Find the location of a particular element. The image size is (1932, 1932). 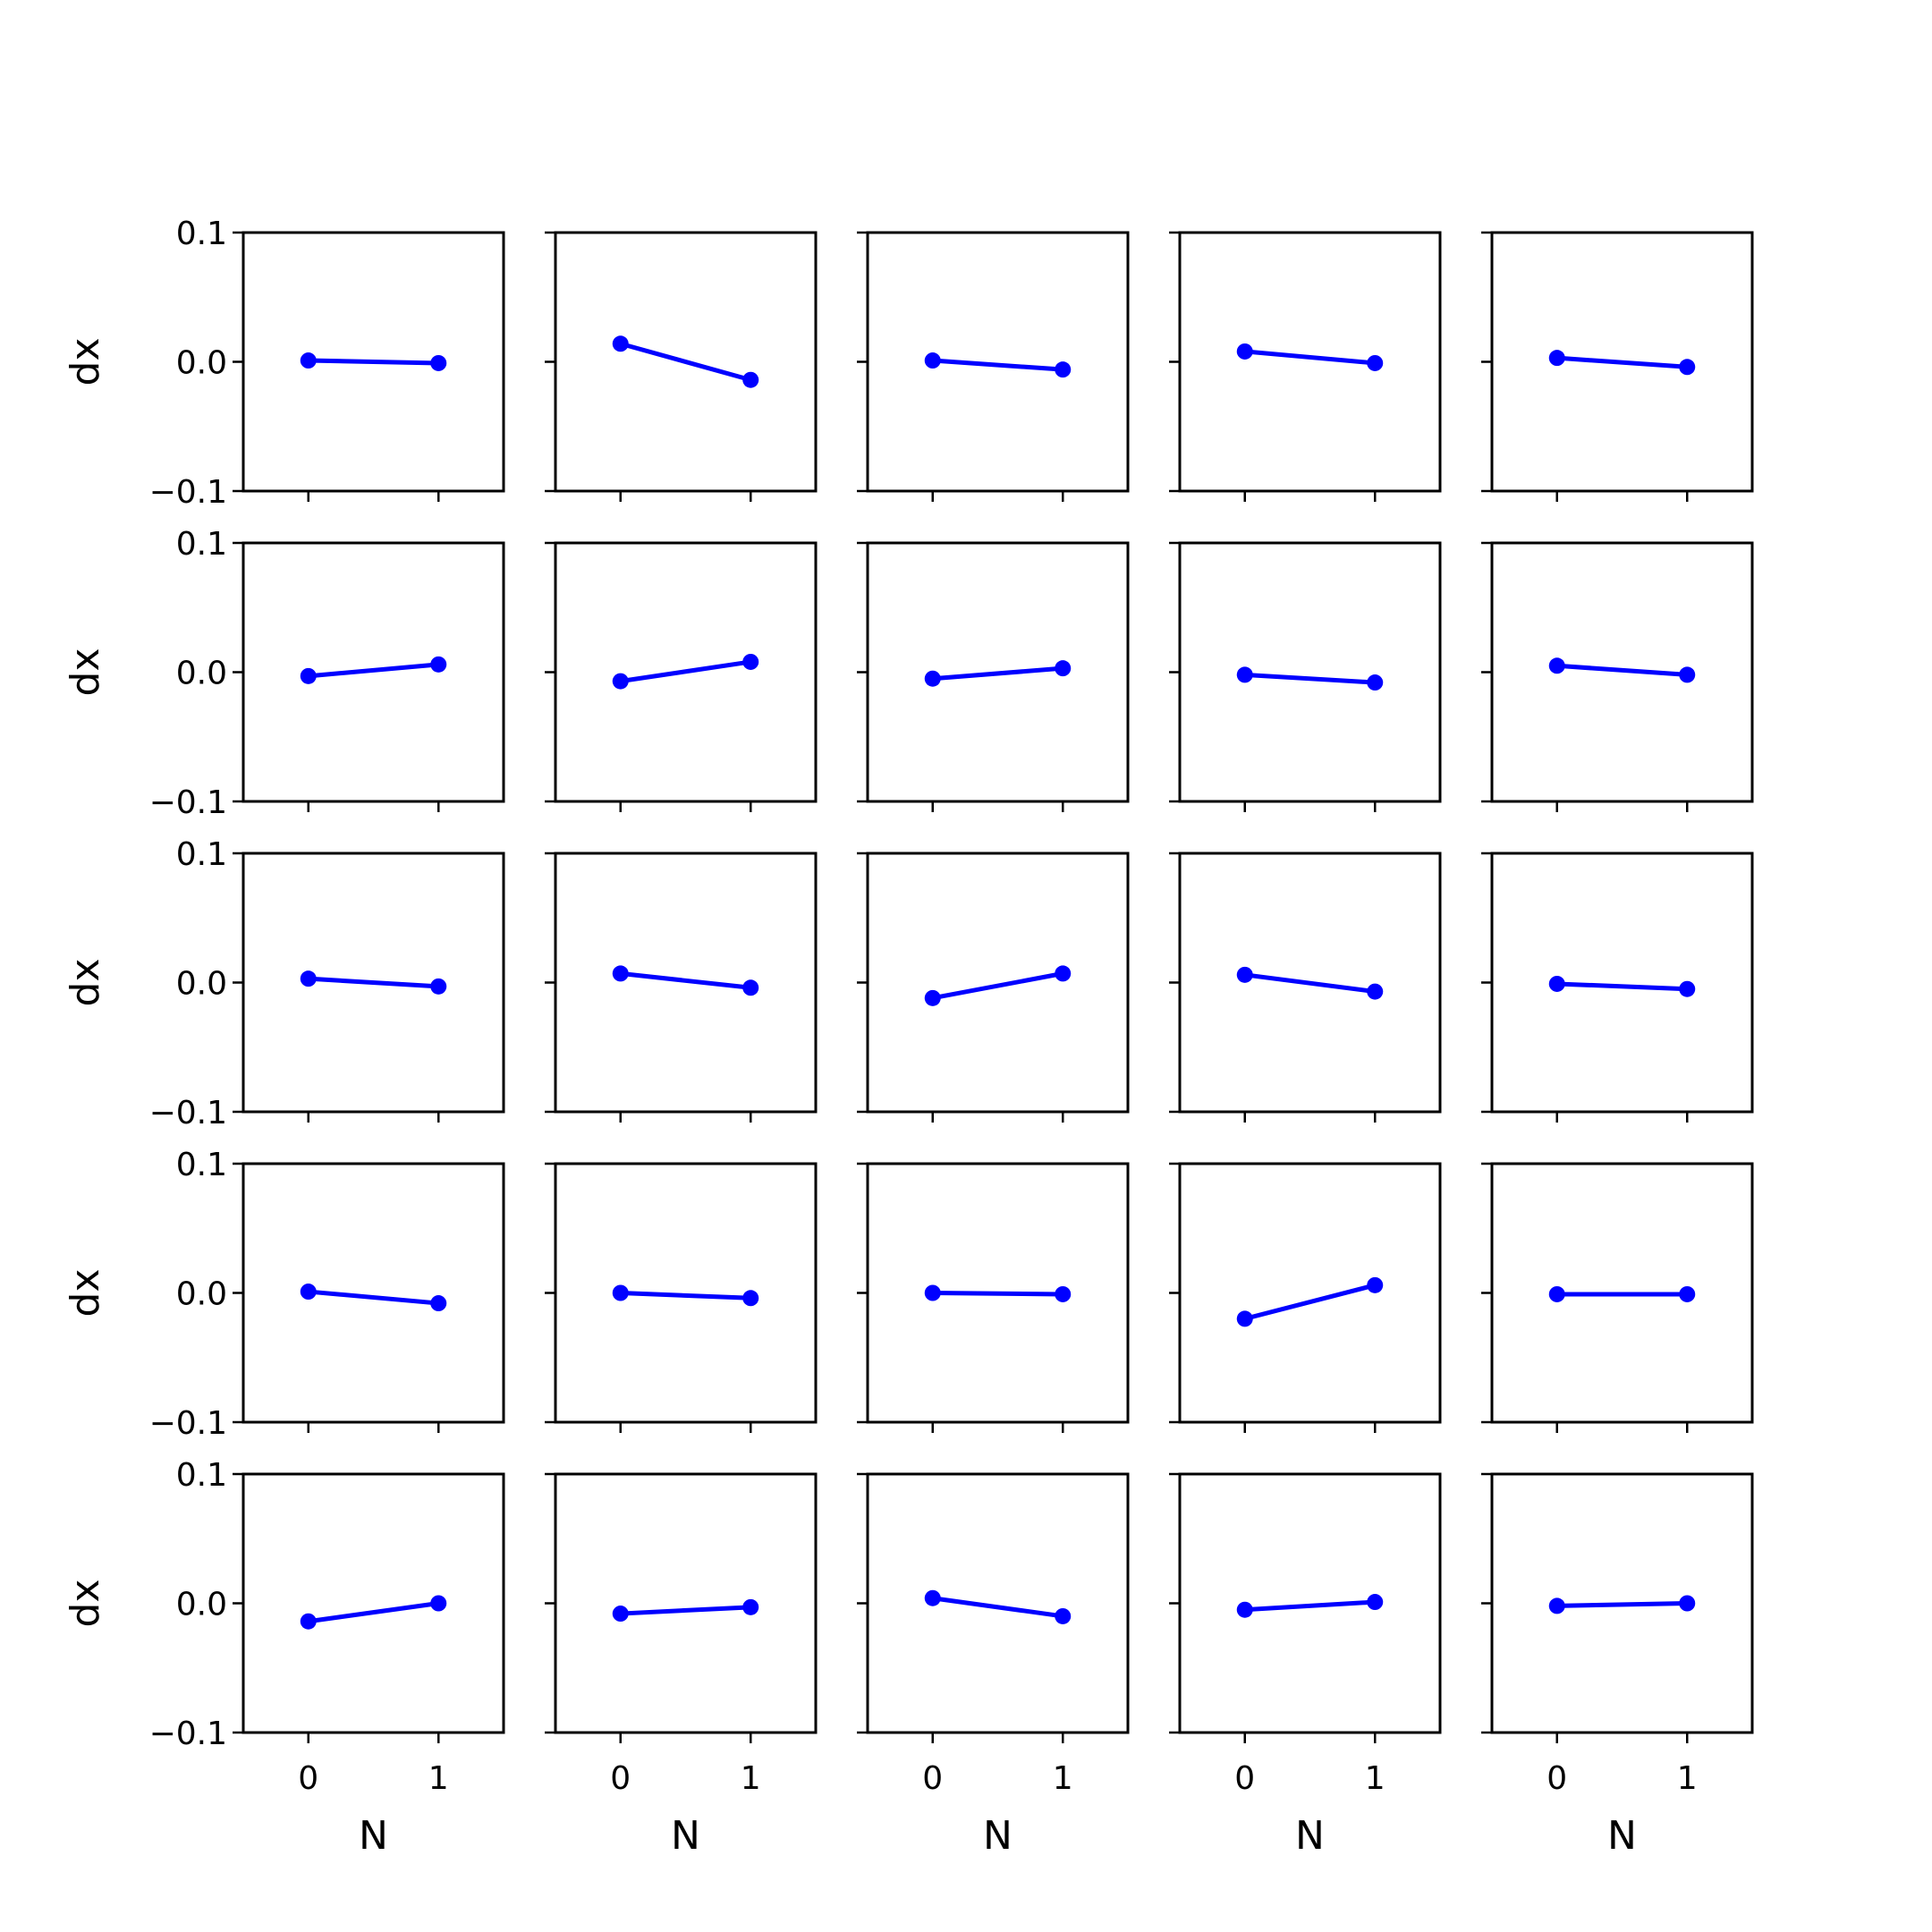

subplot-r3-c1: −0.1 0.0 0.1 dx is located at coordinates (284, 983).